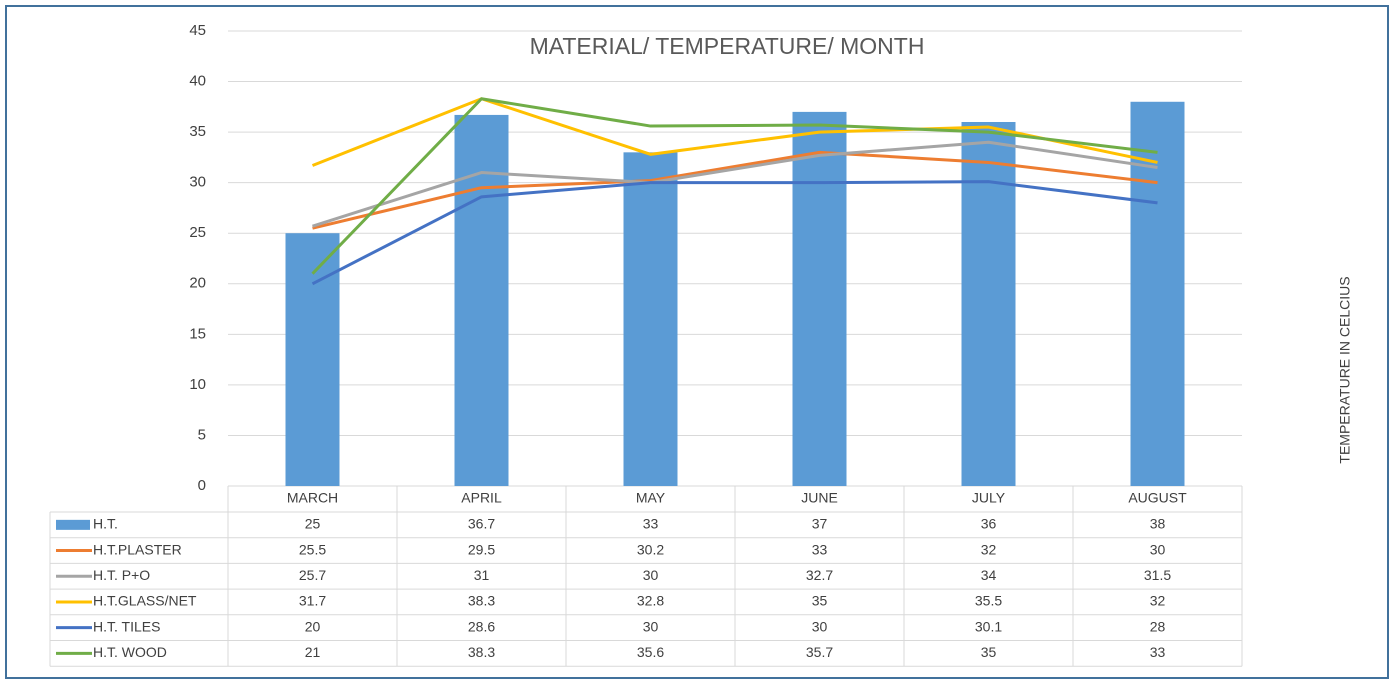  I want to click on x-tick-label: JULY, so click(989, 498).